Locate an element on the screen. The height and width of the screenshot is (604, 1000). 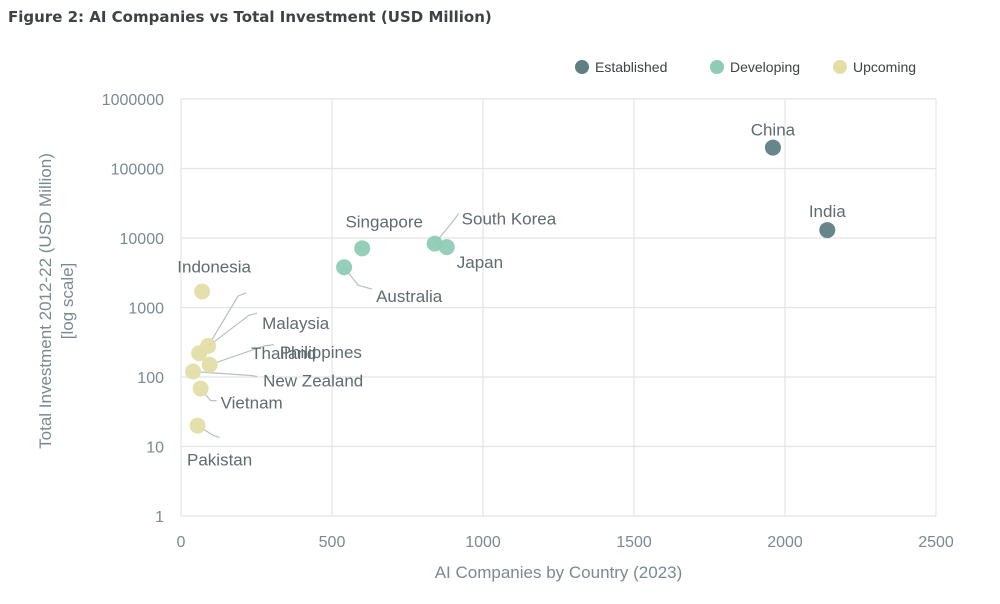
data-point-south-korea is located at coordinates (434, 243).